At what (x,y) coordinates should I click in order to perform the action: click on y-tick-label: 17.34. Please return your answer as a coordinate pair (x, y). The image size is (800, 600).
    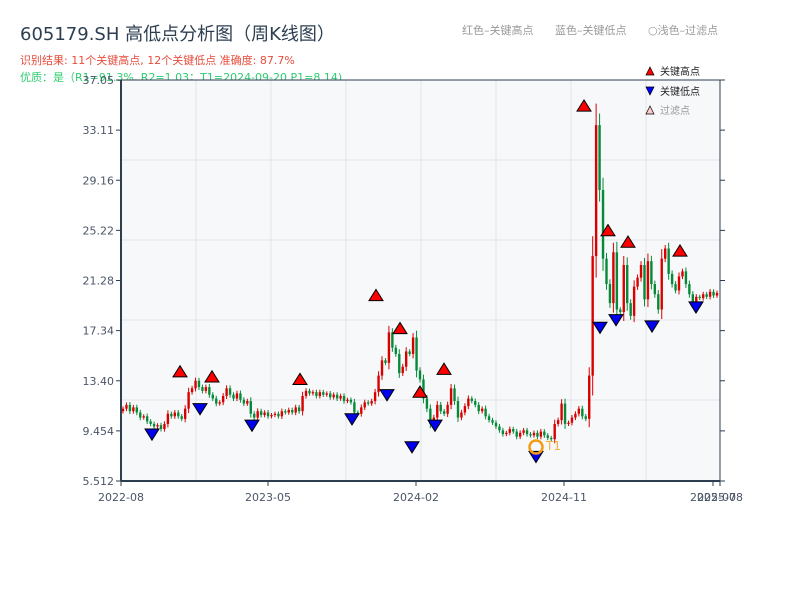
    Looking at the image, I should click on (99, 331).